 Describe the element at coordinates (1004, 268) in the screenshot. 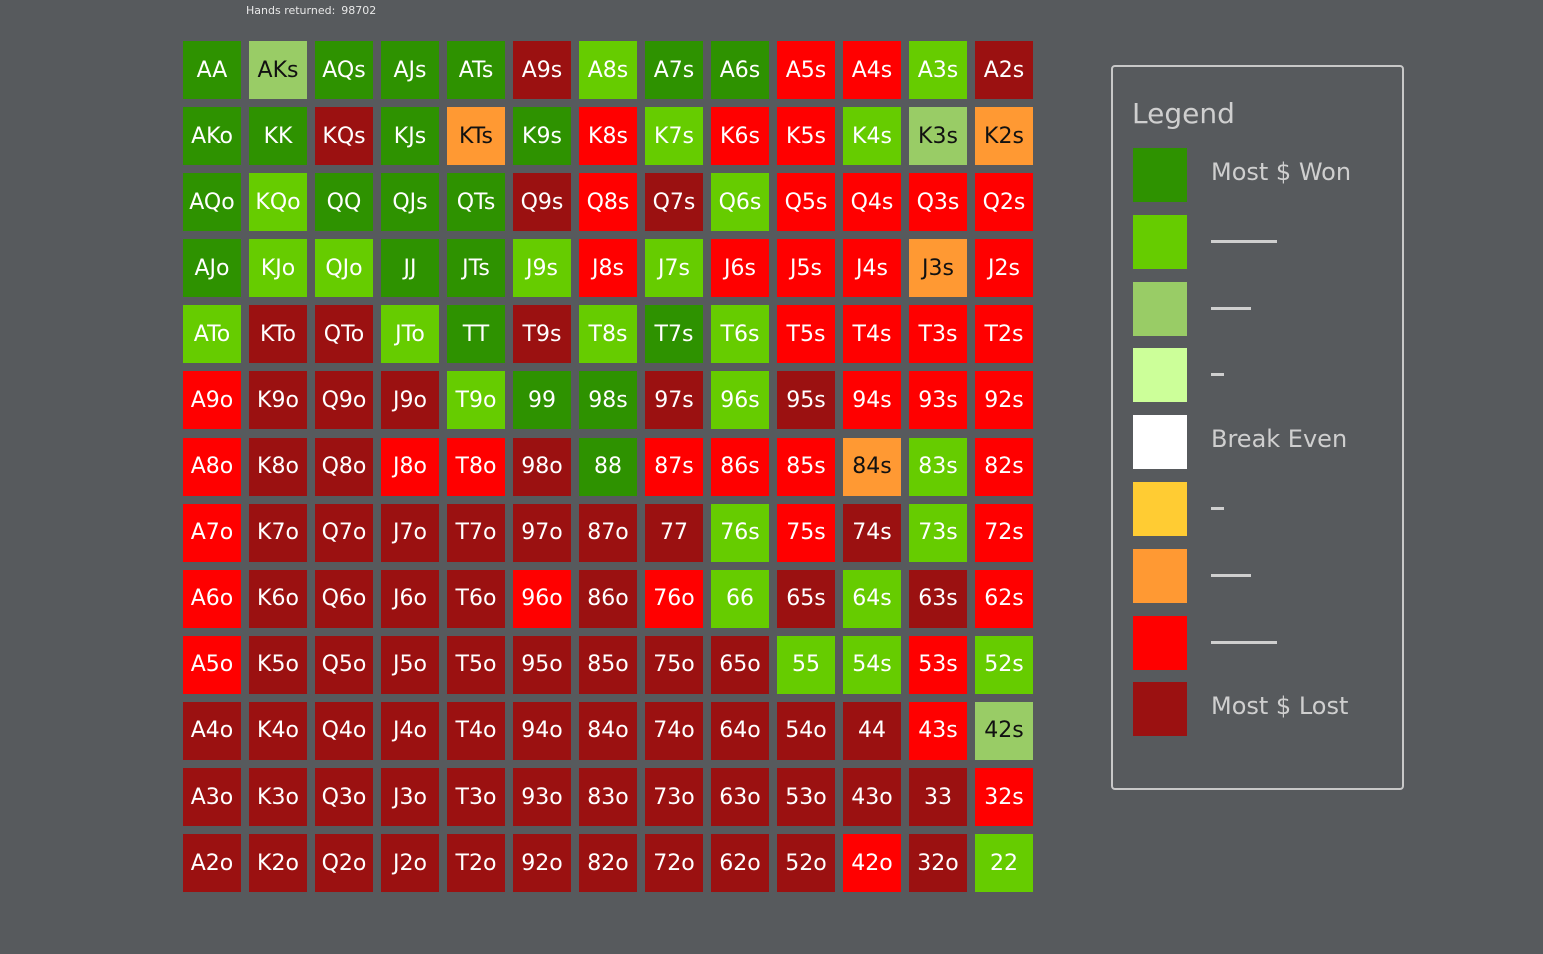

I see `hand-cell: J2s` at that location.